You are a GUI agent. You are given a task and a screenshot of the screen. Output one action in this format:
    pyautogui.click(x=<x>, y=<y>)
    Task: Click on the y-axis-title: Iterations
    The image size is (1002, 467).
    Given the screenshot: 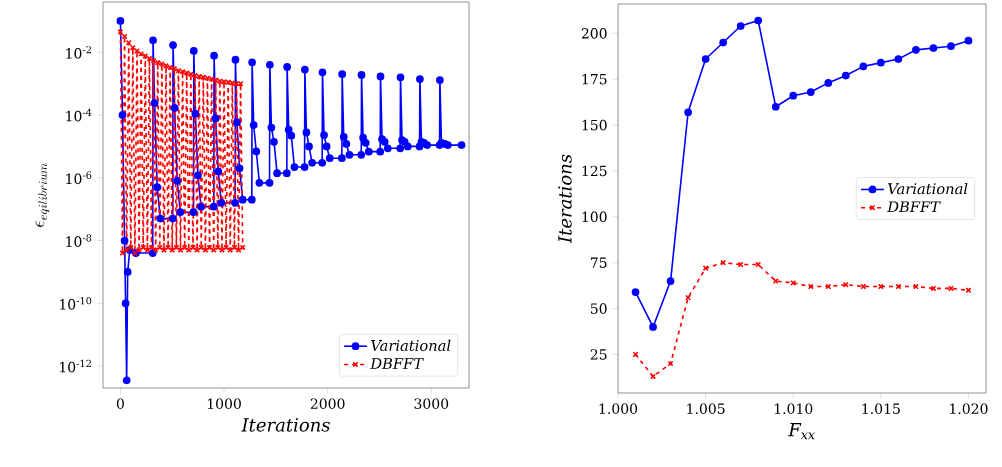 What is the action you would take?
    pyautogui.click(x=565, y=199)
    